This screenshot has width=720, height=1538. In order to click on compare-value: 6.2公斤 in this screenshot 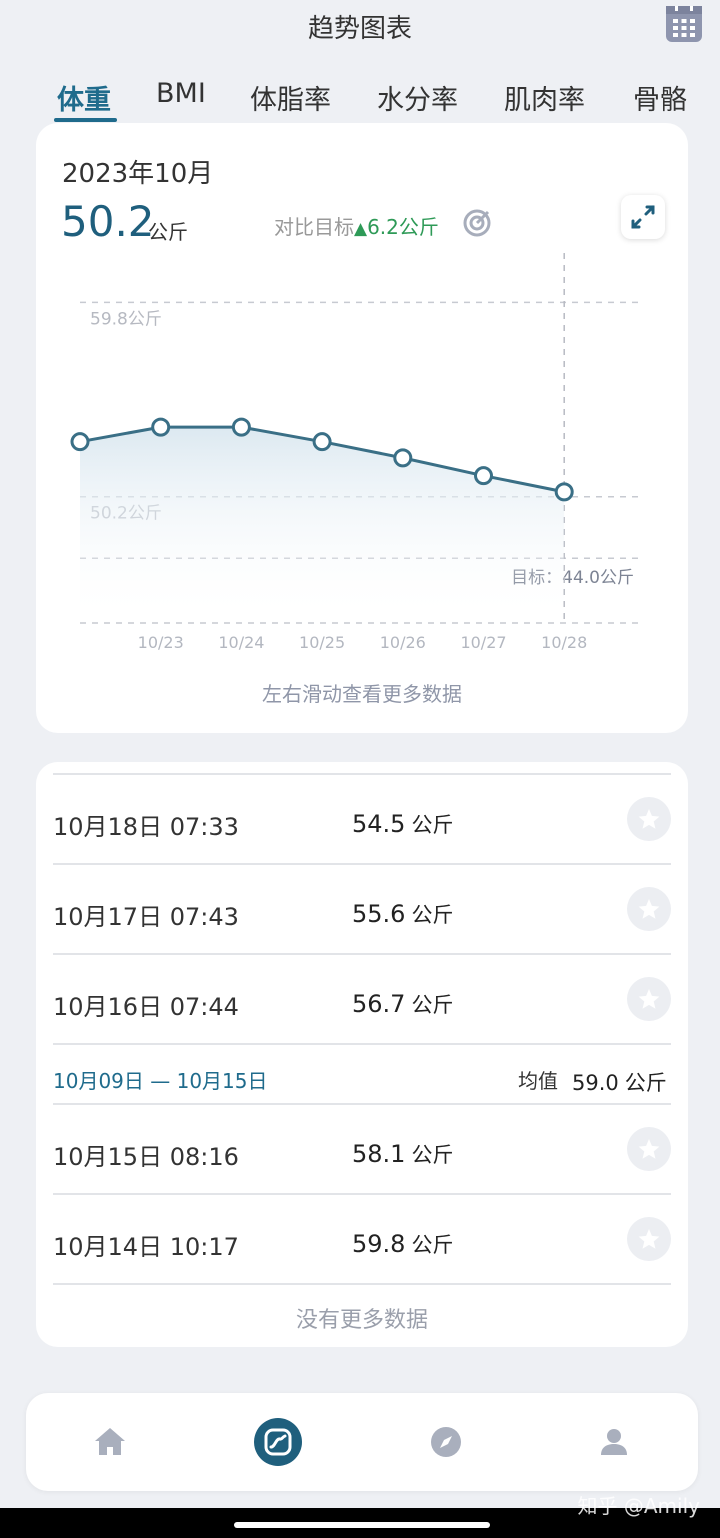, I will do `click(403, 227)`.